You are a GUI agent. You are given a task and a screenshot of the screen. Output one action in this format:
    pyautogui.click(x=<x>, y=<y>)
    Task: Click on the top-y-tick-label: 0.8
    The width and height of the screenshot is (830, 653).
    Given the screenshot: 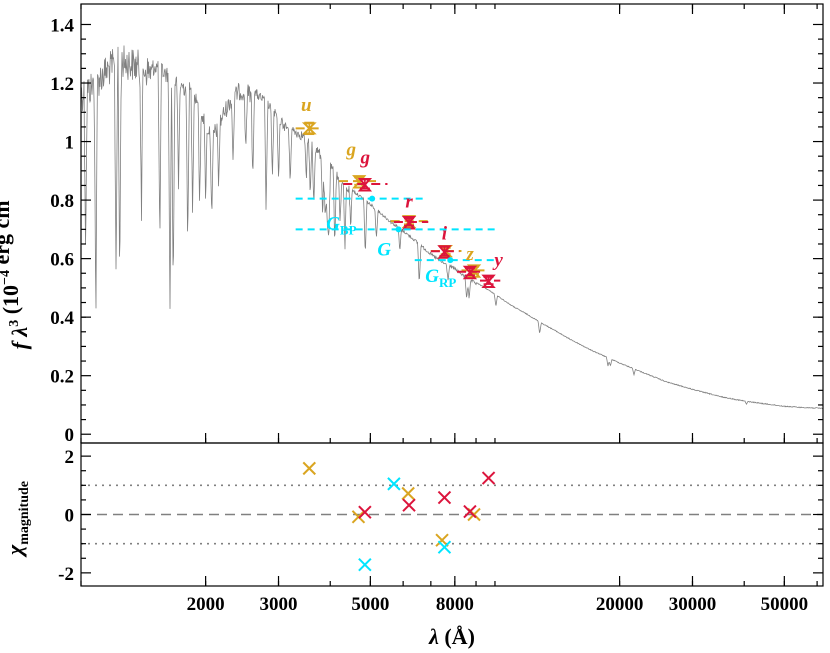 What is the action you would take?
    pyautogui.click(x=62, y=201)
    